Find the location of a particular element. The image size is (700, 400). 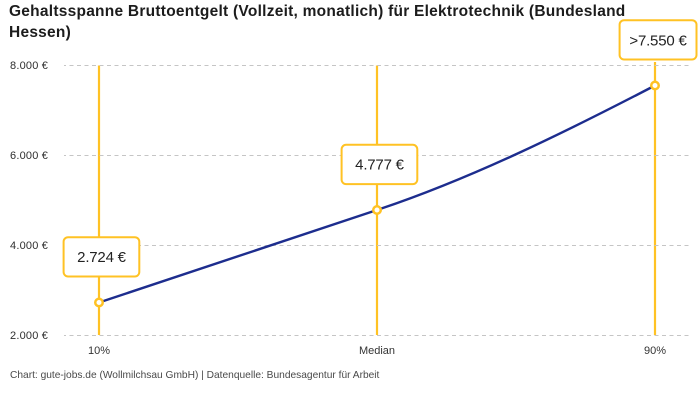

svg-text: 2.000 € is located at coordinates (29, 336).